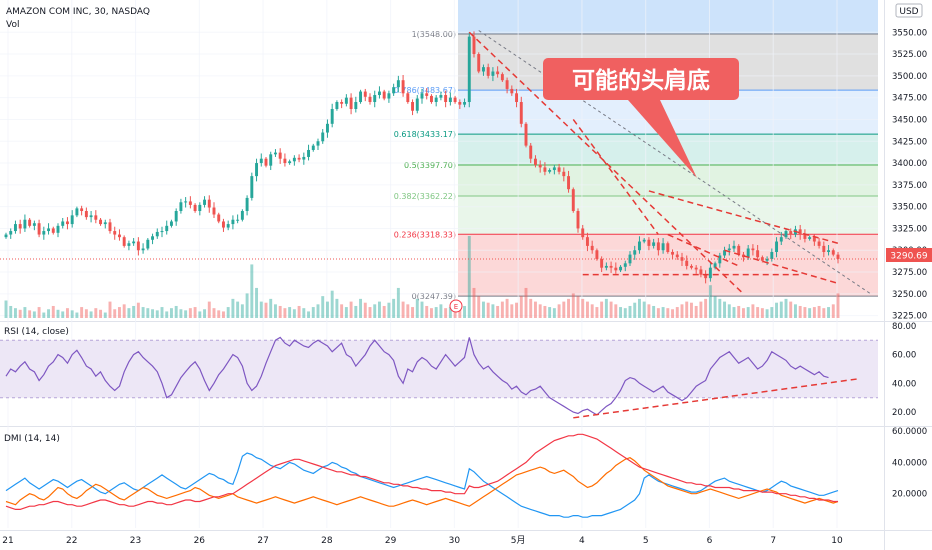 The height and width of the screenshot is (550, 932). I want to click on currency-button: USD, so click(909, 10).